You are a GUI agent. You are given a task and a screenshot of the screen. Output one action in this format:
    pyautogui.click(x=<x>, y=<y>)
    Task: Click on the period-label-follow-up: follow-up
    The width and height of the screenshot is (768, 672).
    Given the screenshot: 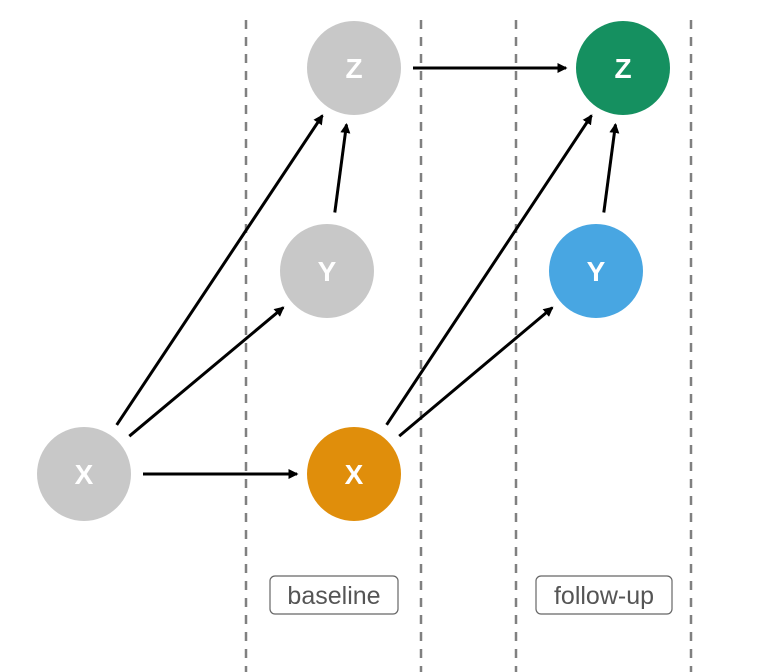 What is the action you would take?
    pyautogui.click(x=604, y=595)
    